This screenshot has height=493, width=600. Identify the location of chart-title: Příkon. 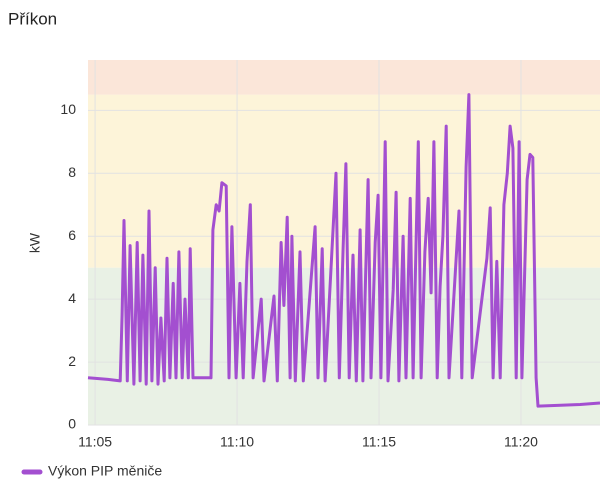
(32, 18).